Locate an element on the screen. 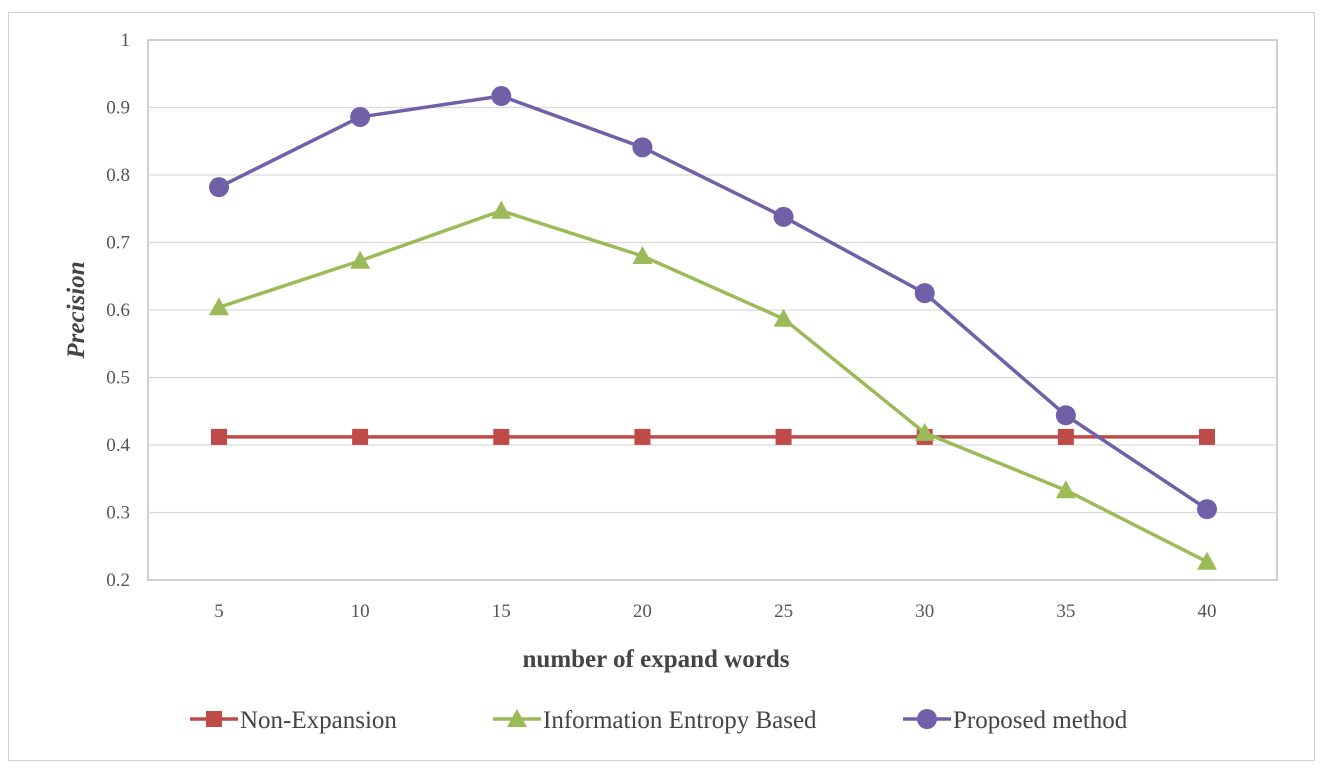  x-tick-label: 5 is located at coordinates (219, 611).